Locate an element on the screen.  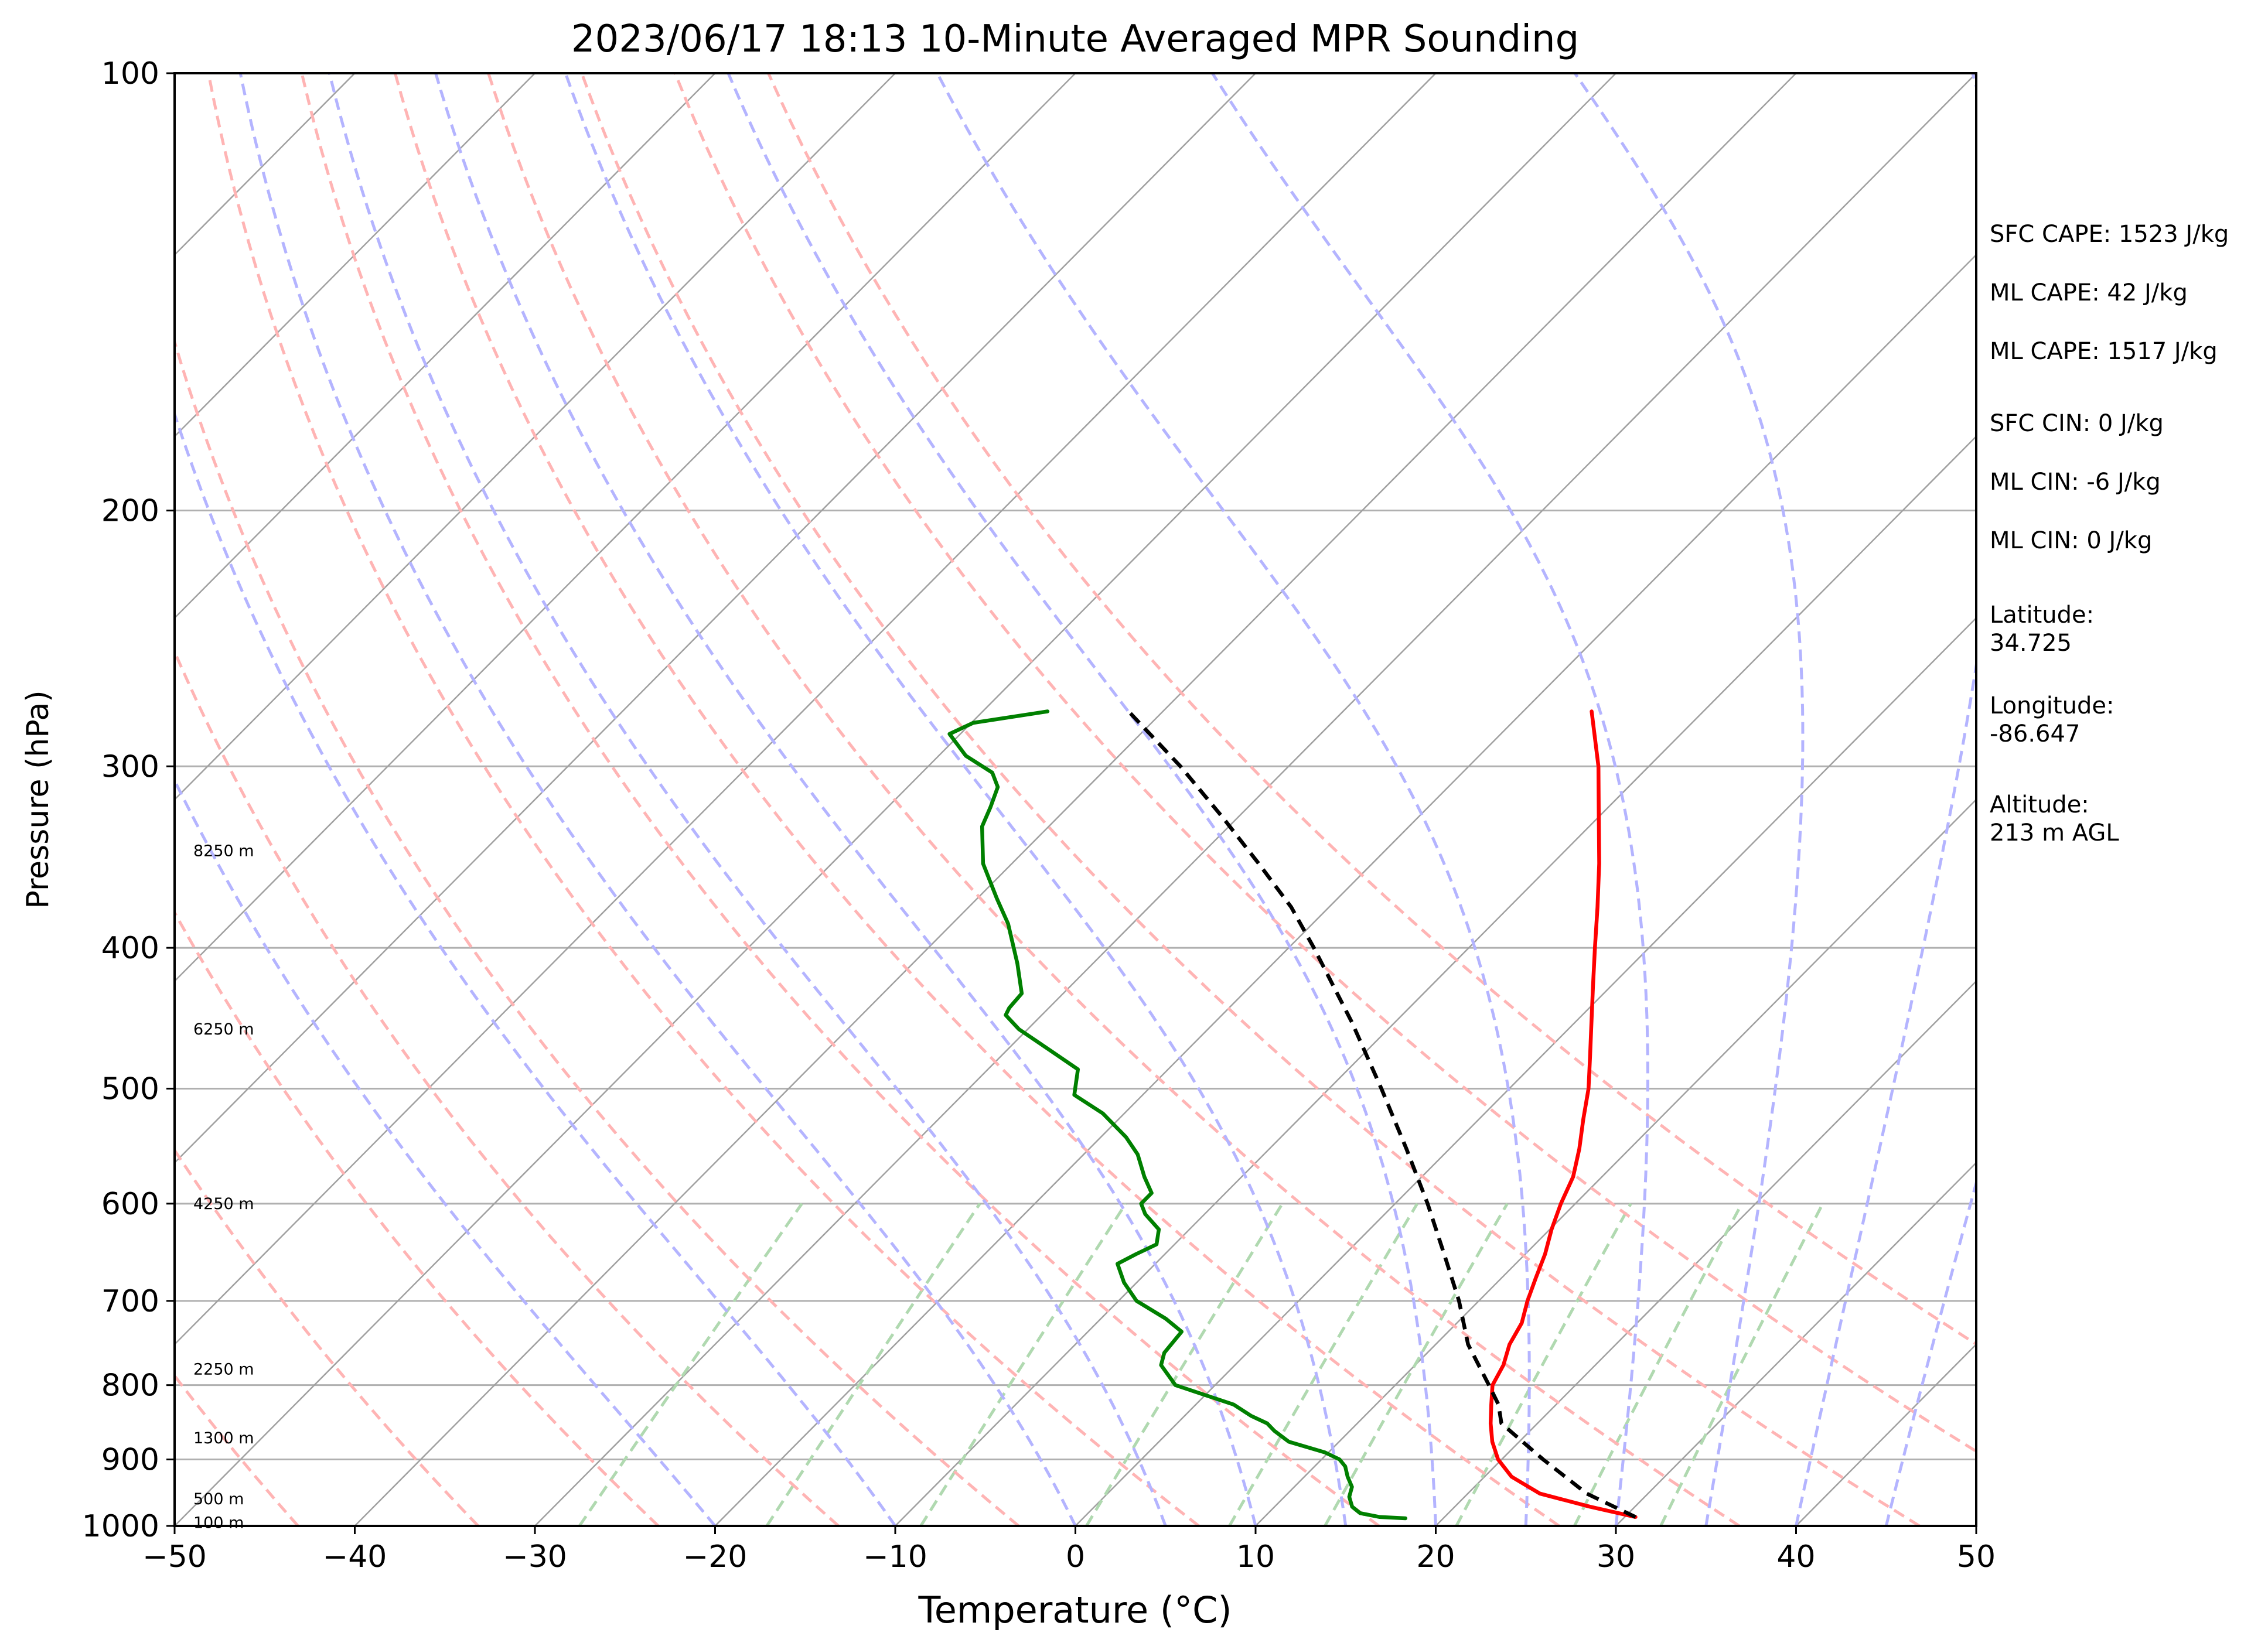
height-label: 500 m is located at coordinates (218, 1499).